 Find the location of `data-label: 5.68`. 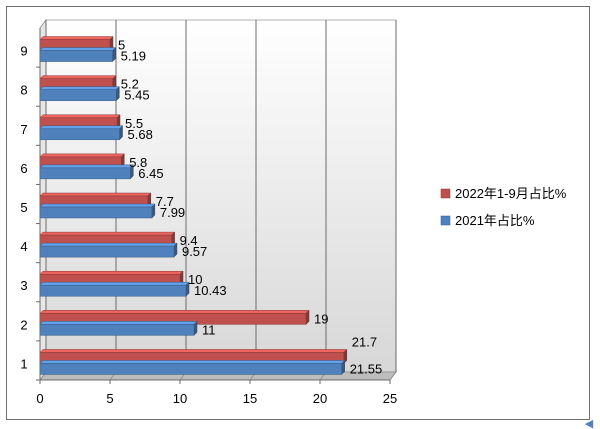

data-label: 5.68 is located at coordinates (140, 134).